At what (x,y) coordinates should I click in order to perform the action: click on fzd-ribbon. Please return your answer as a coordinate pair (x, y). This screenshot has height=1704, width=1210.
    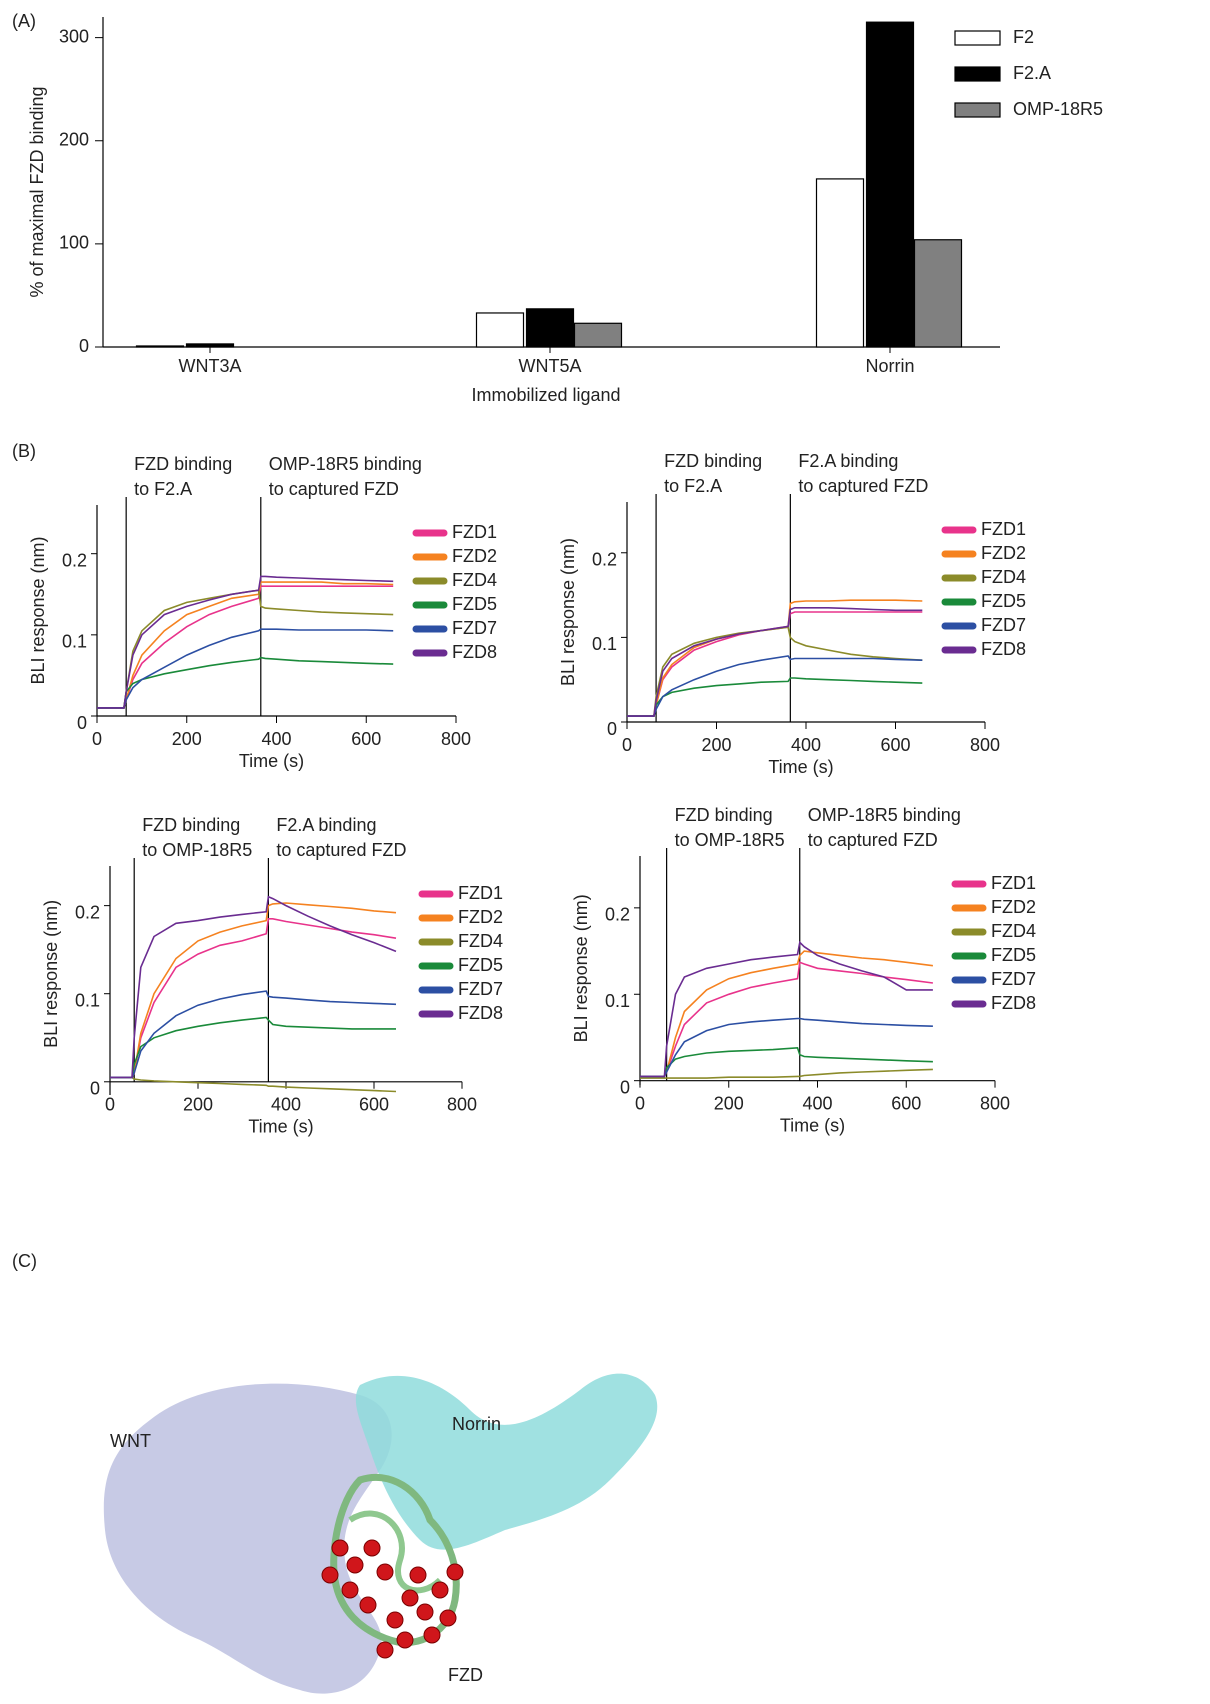
    Looking at the image, I should click on (395, 1552).